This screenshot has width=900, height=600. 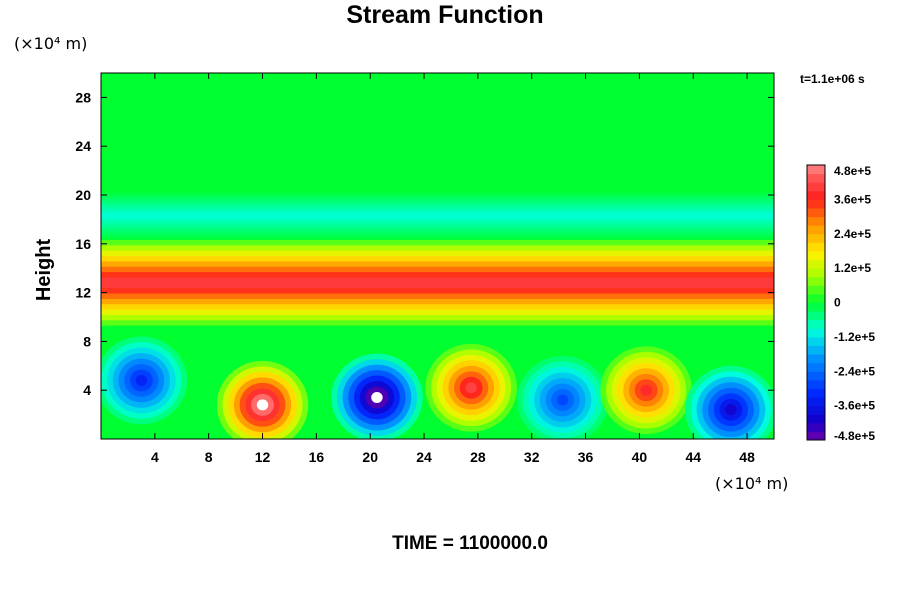 What do you see at coordinates (693, 457) in the screenshot?
I see `x-tick-label: 44` at bounding box center [693, 457].